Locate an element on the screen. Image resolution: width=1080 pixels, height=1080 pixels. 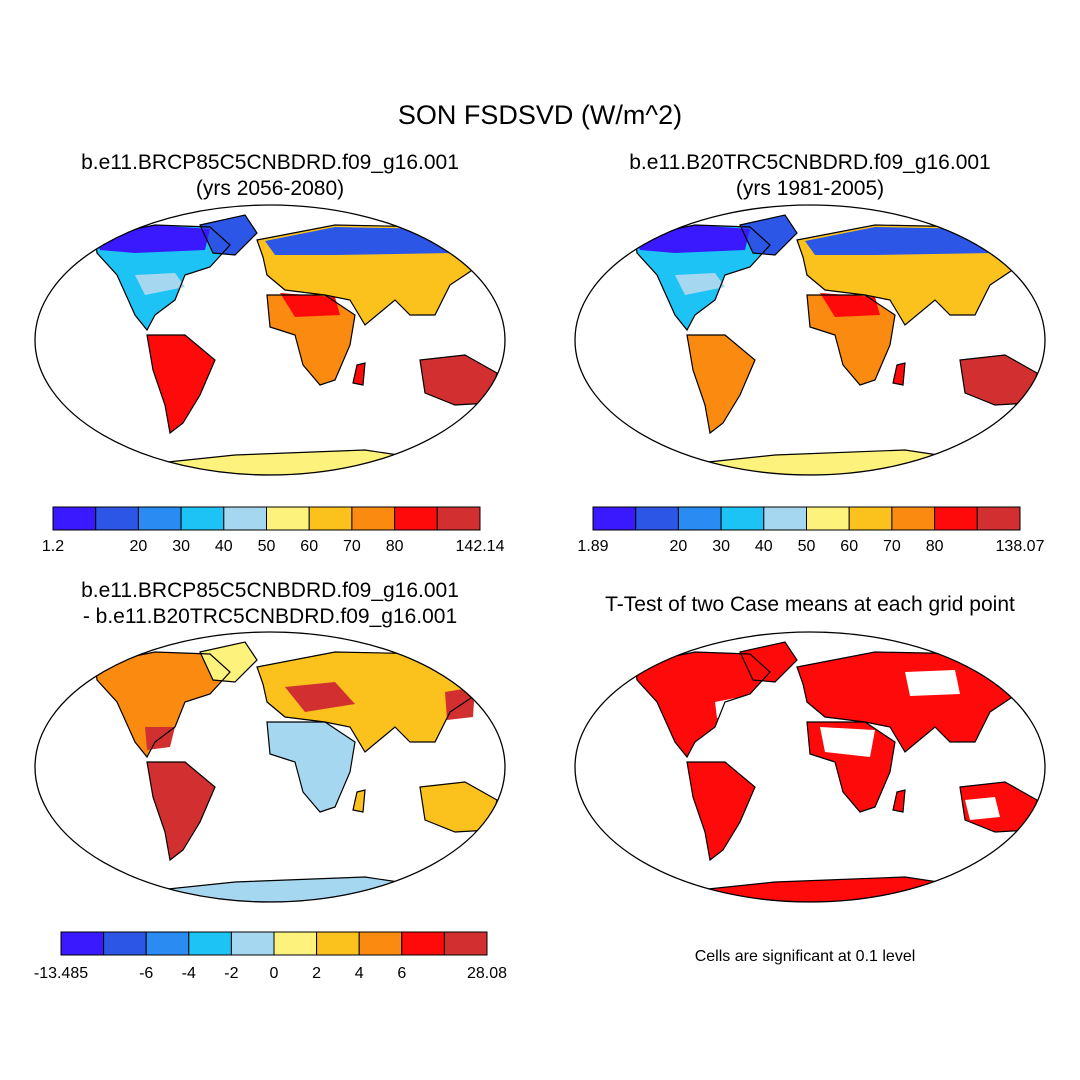
panel-diff-title-line1: b.e11.BRCP85C5CNBDRD.f09_g16.001 is located at coordinates (270, 590).